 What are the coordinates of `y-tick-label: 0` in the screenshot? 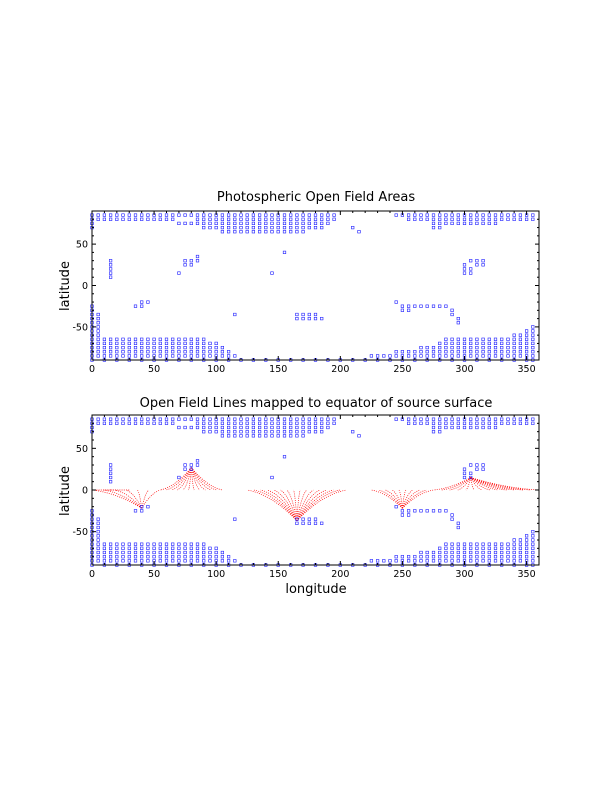 It's located at (85, 286).